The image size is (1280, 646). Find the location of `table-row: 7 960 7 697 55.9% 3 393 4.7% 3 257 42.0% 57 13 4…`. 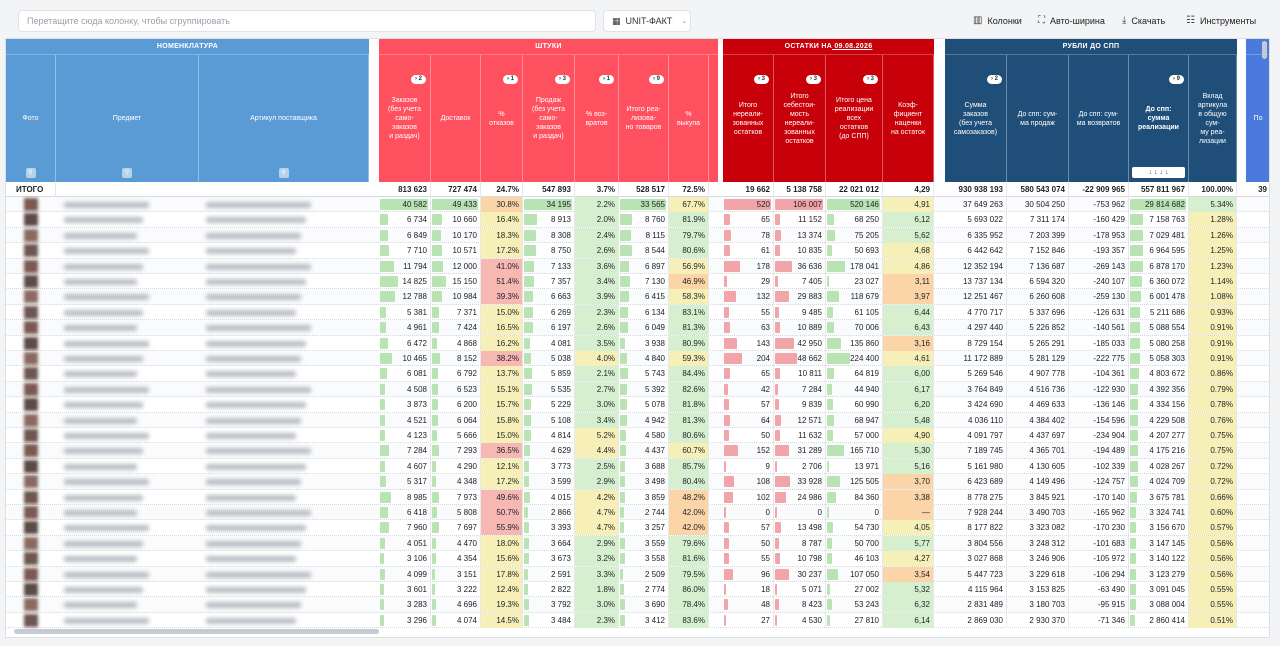

table-row: 7 960 7 697 55.9% 3 393 4.7% 3 257 42.0% 57 13 4… is located at coordinates (637, 528).